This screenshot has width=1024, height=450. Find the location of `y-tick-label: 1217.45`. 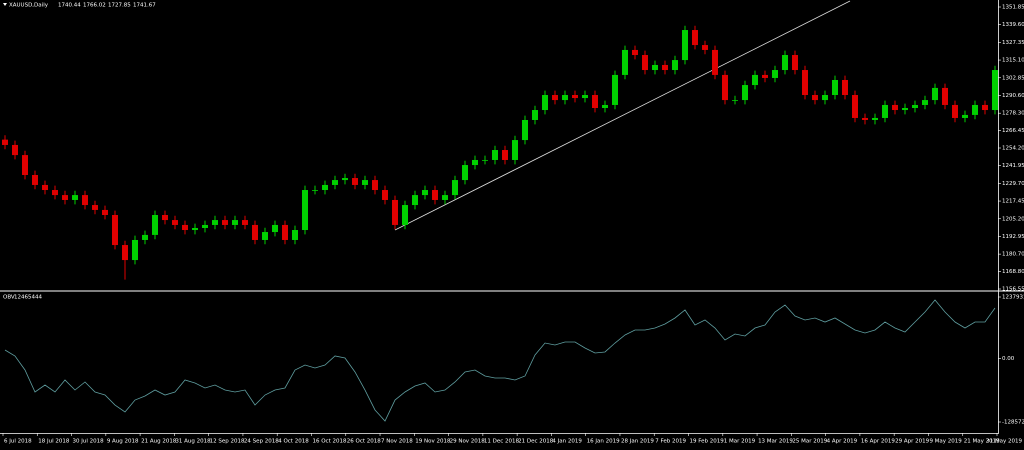

y-tick-label: 1217.45 is located at coordinates (1013, 202).